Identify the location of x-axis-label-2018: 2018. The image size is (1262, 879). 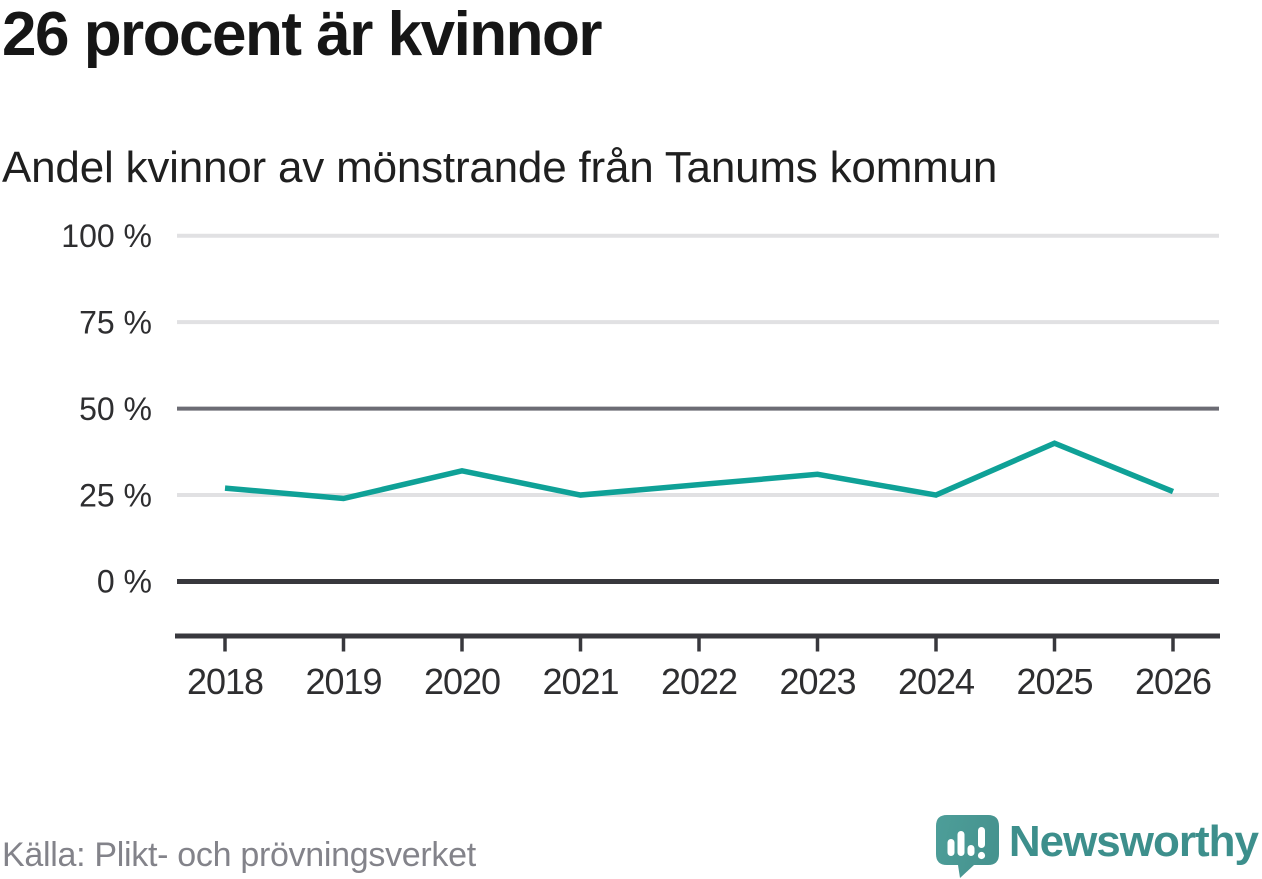
(225, 681).